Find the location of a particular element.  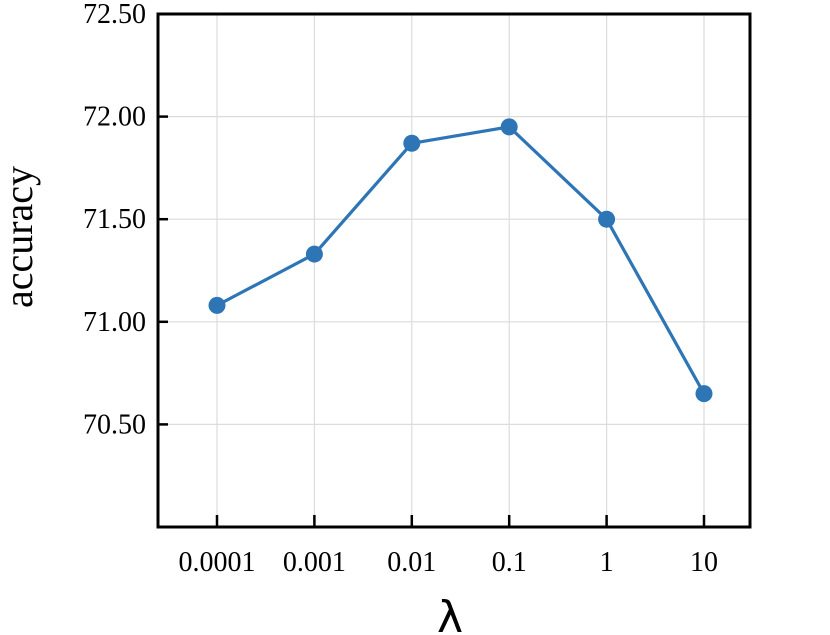

x-tick-label: 0.1 is located at coordinates (509, 562).